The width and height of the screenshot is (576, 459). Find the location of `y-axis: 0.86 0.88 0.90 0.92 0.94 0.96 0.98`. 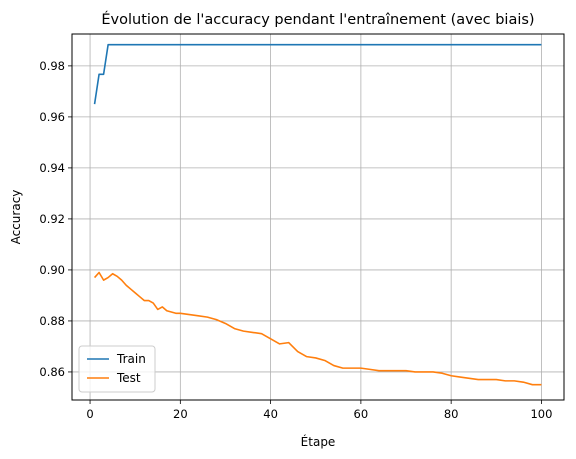

y-axis: 0.86 0.88 0.90 0.92 0.94 0.96 0.98 is located at coordinates (55, 219).